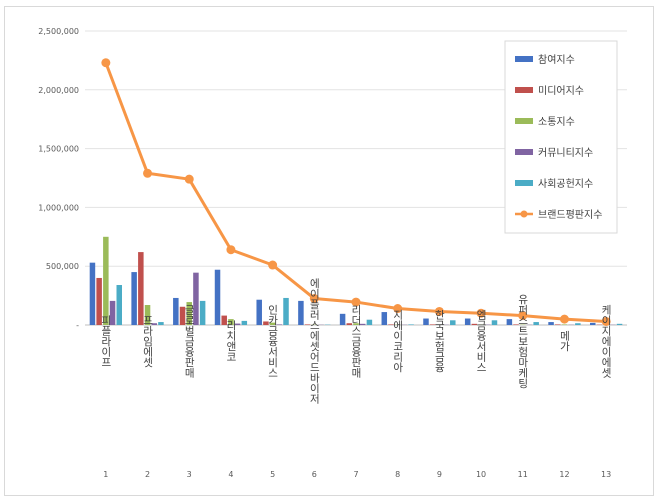 The height and width of the screenshot is (504, 660). What do you see at coordinates (523, 341) in the screenshot?
I see `category-label: 유퍼스트보험마케팅` at bounding box center [523, 341].